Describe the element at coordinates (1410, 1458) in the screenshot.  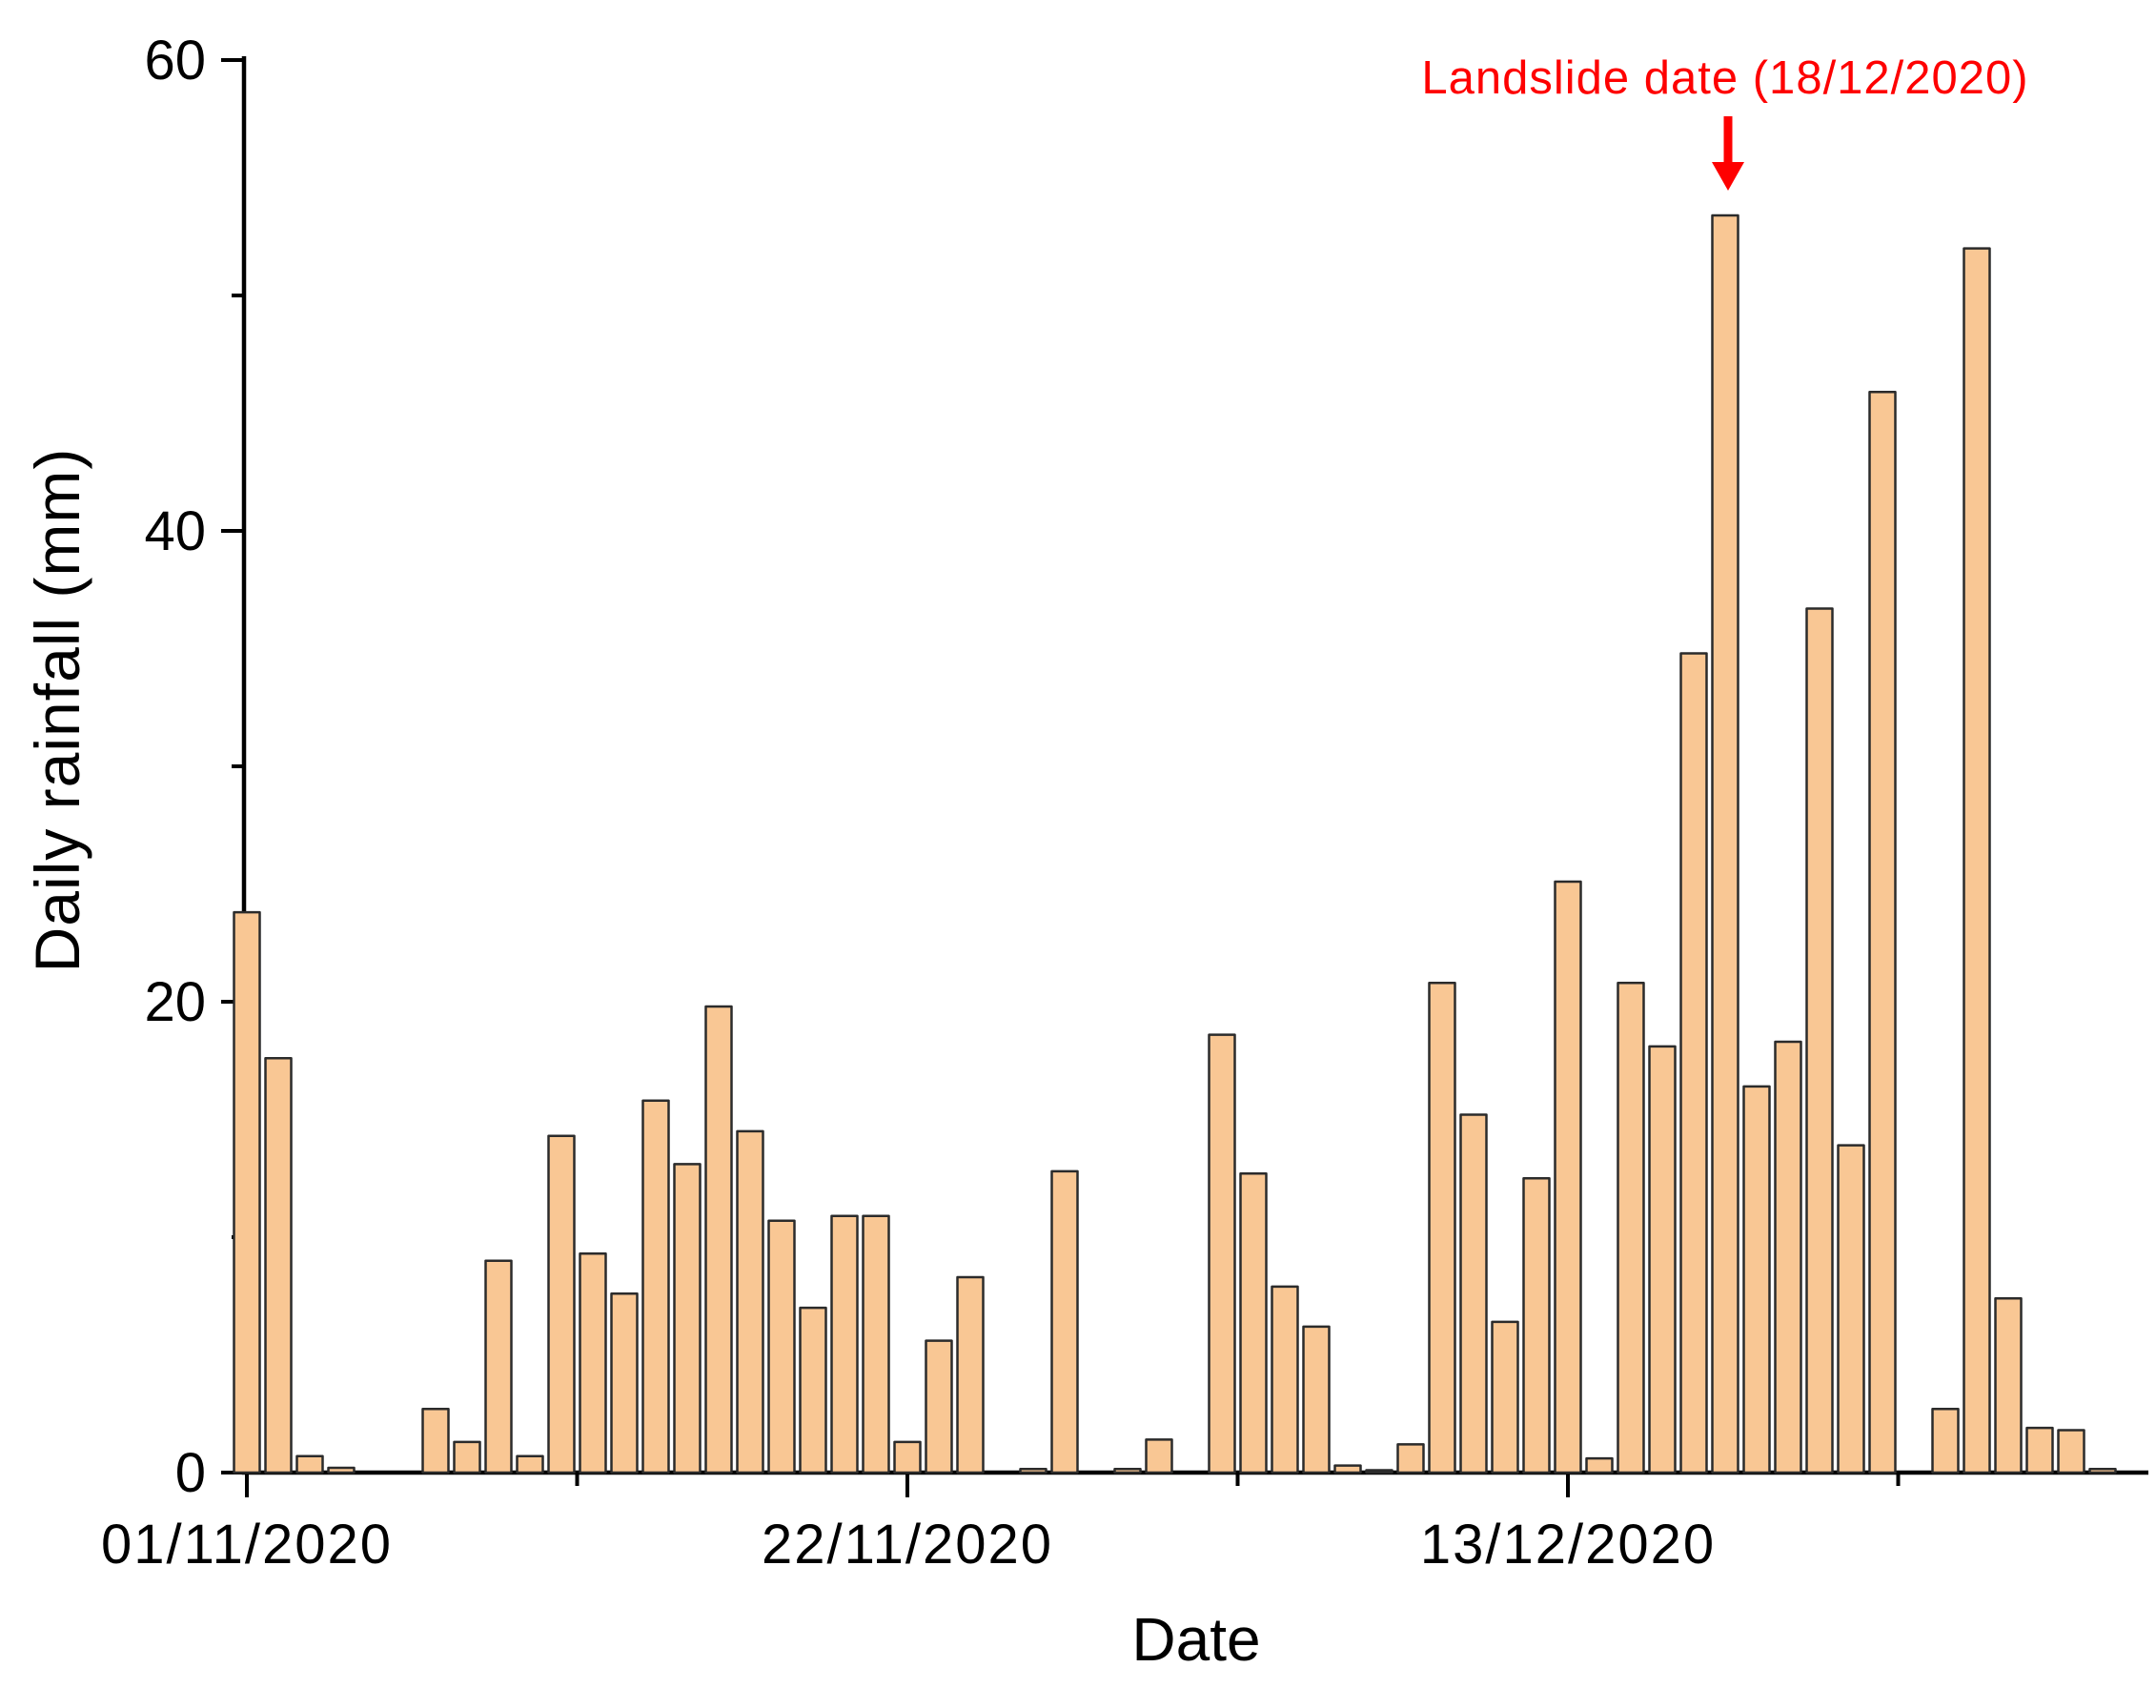
I see `bar-08/12/2020` at that location.